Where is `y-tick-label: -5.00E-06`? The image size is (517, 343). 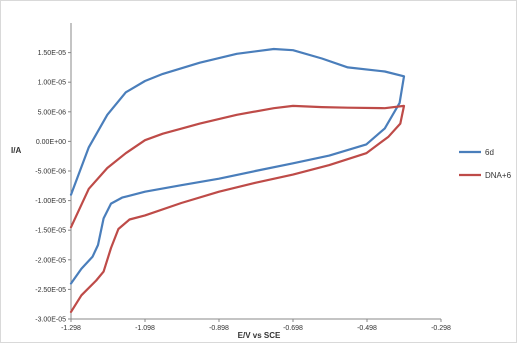 y-tick-label: -5.00E-06 is located at coordinates (50, 172).